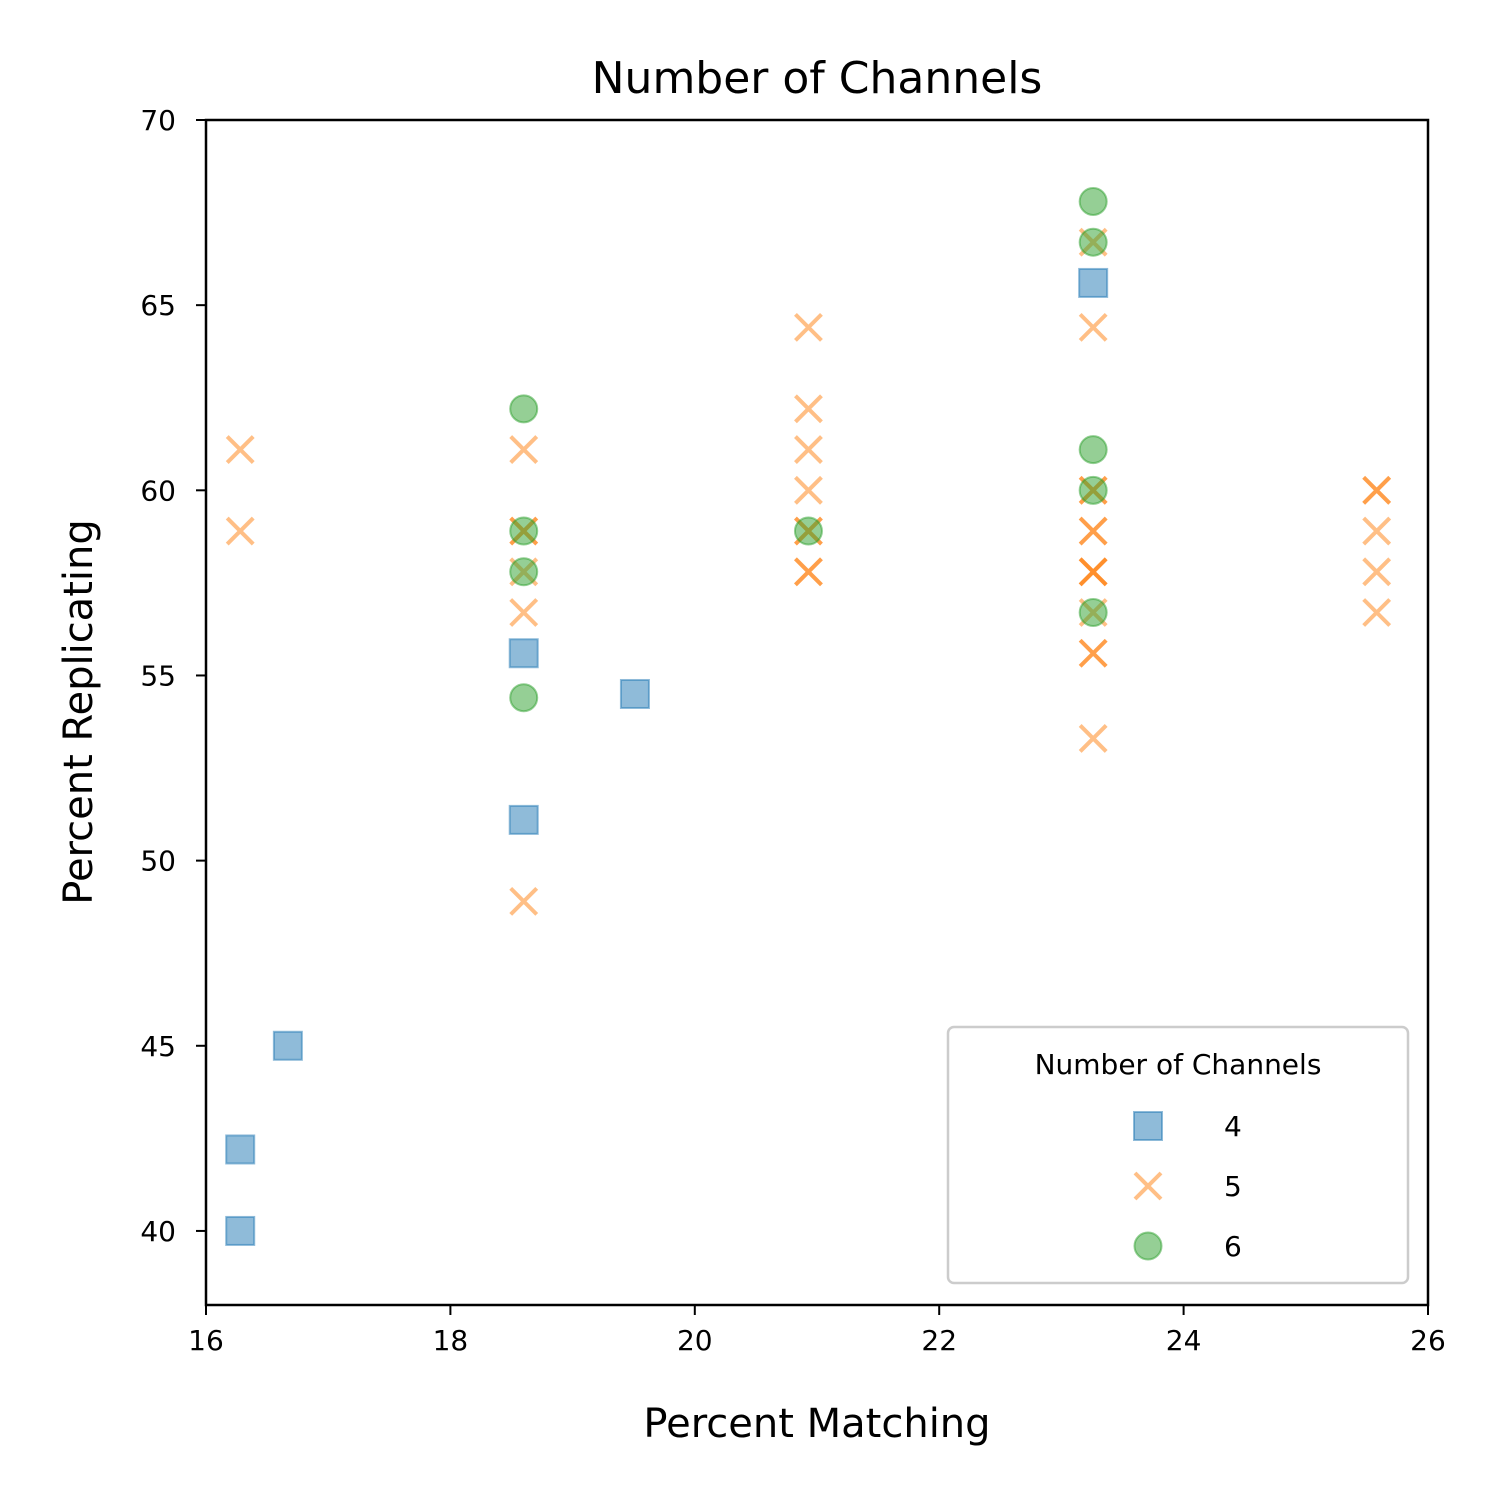 The image size is (1500, 1500). I want to click on x-tick-label: 22, so click(939, 1340).